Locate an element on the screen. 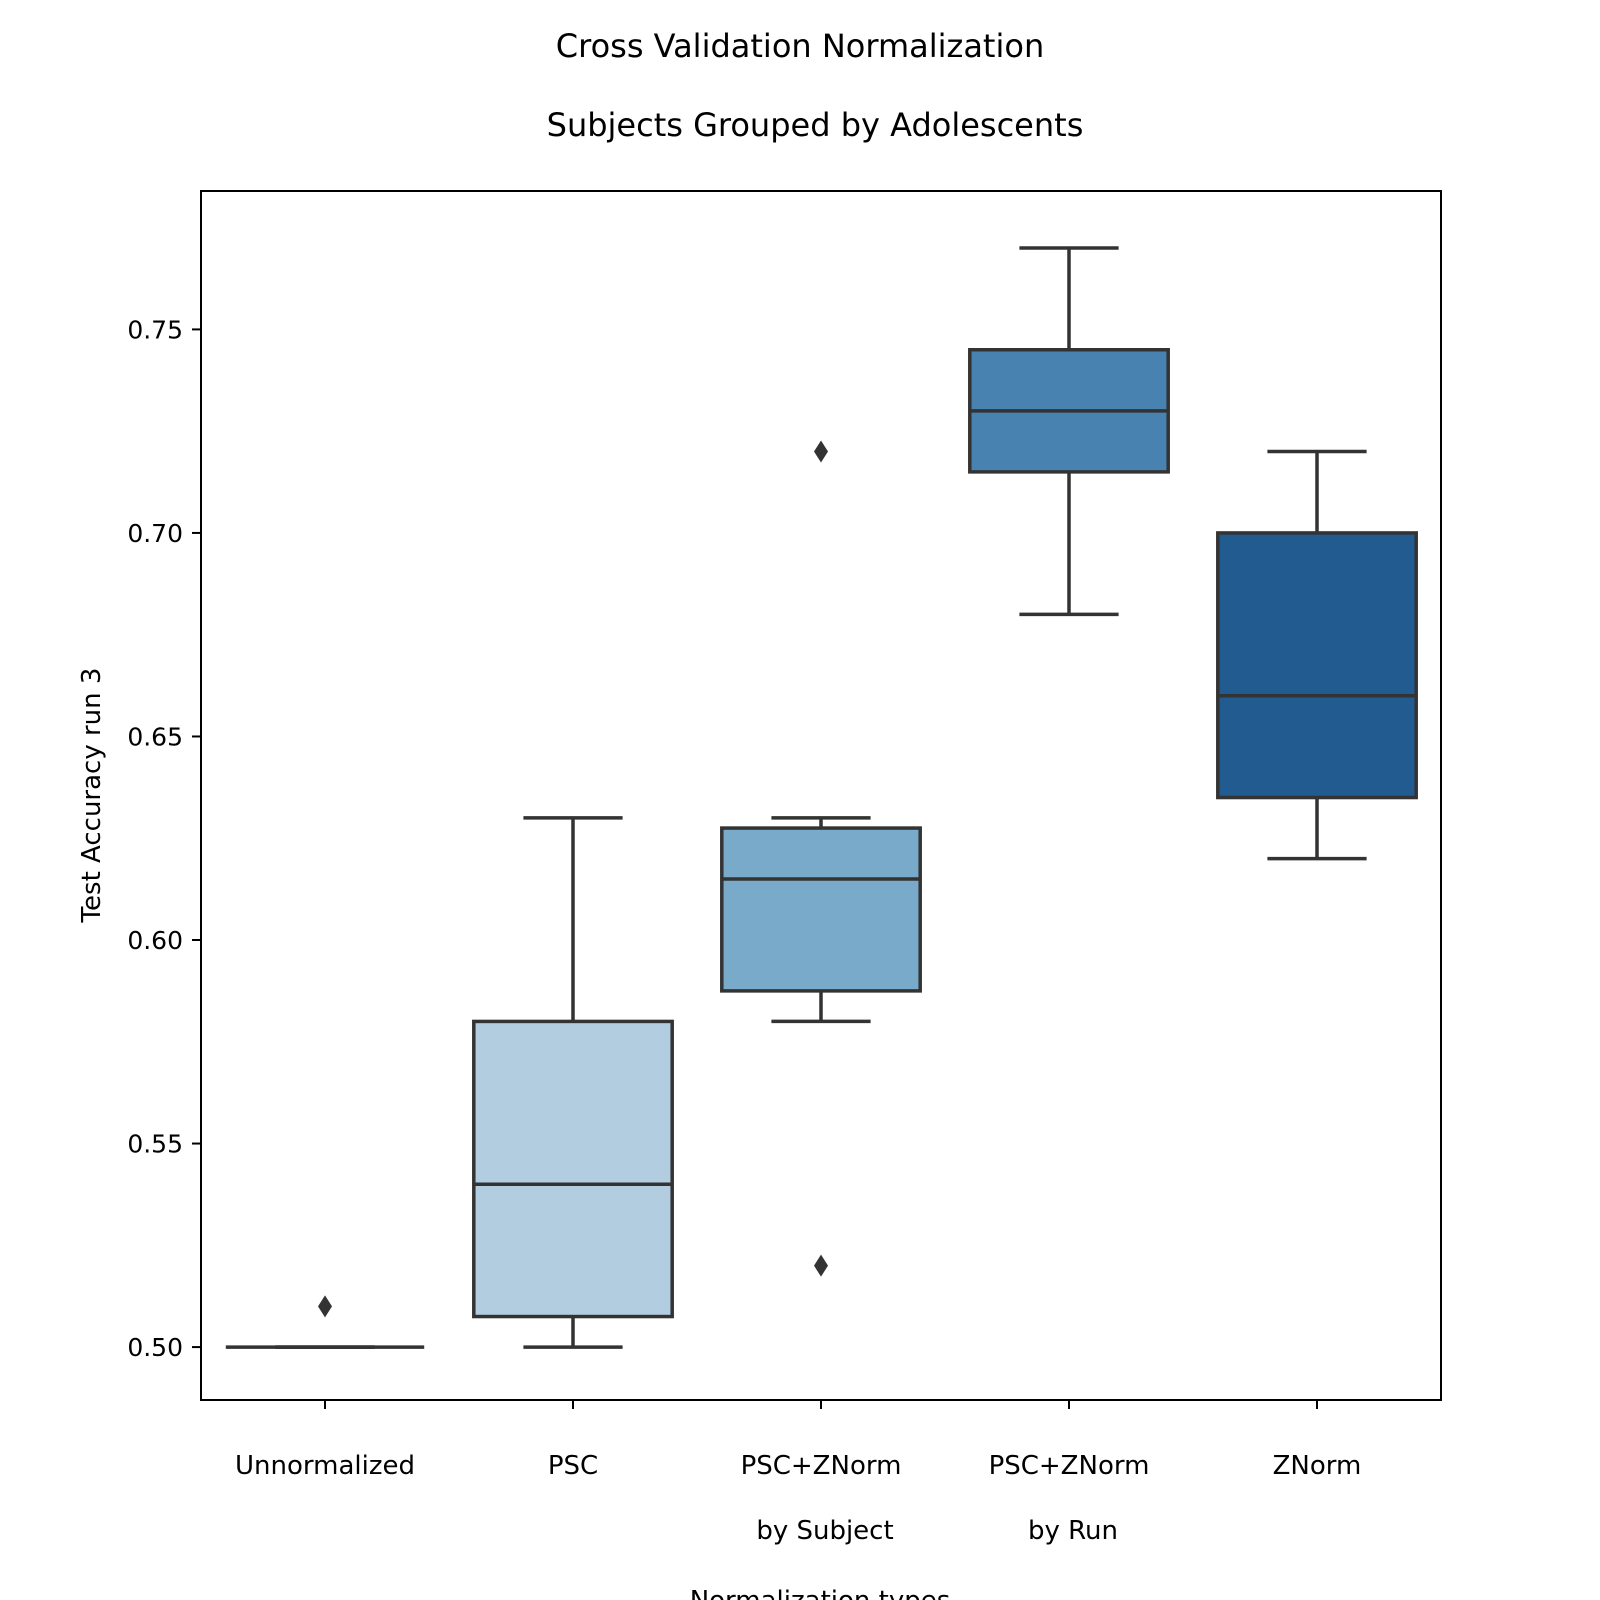 This screenshot has height=1600, width=1600. chart-title: Cross Validation Normalization is located at coordinates (800, 46).